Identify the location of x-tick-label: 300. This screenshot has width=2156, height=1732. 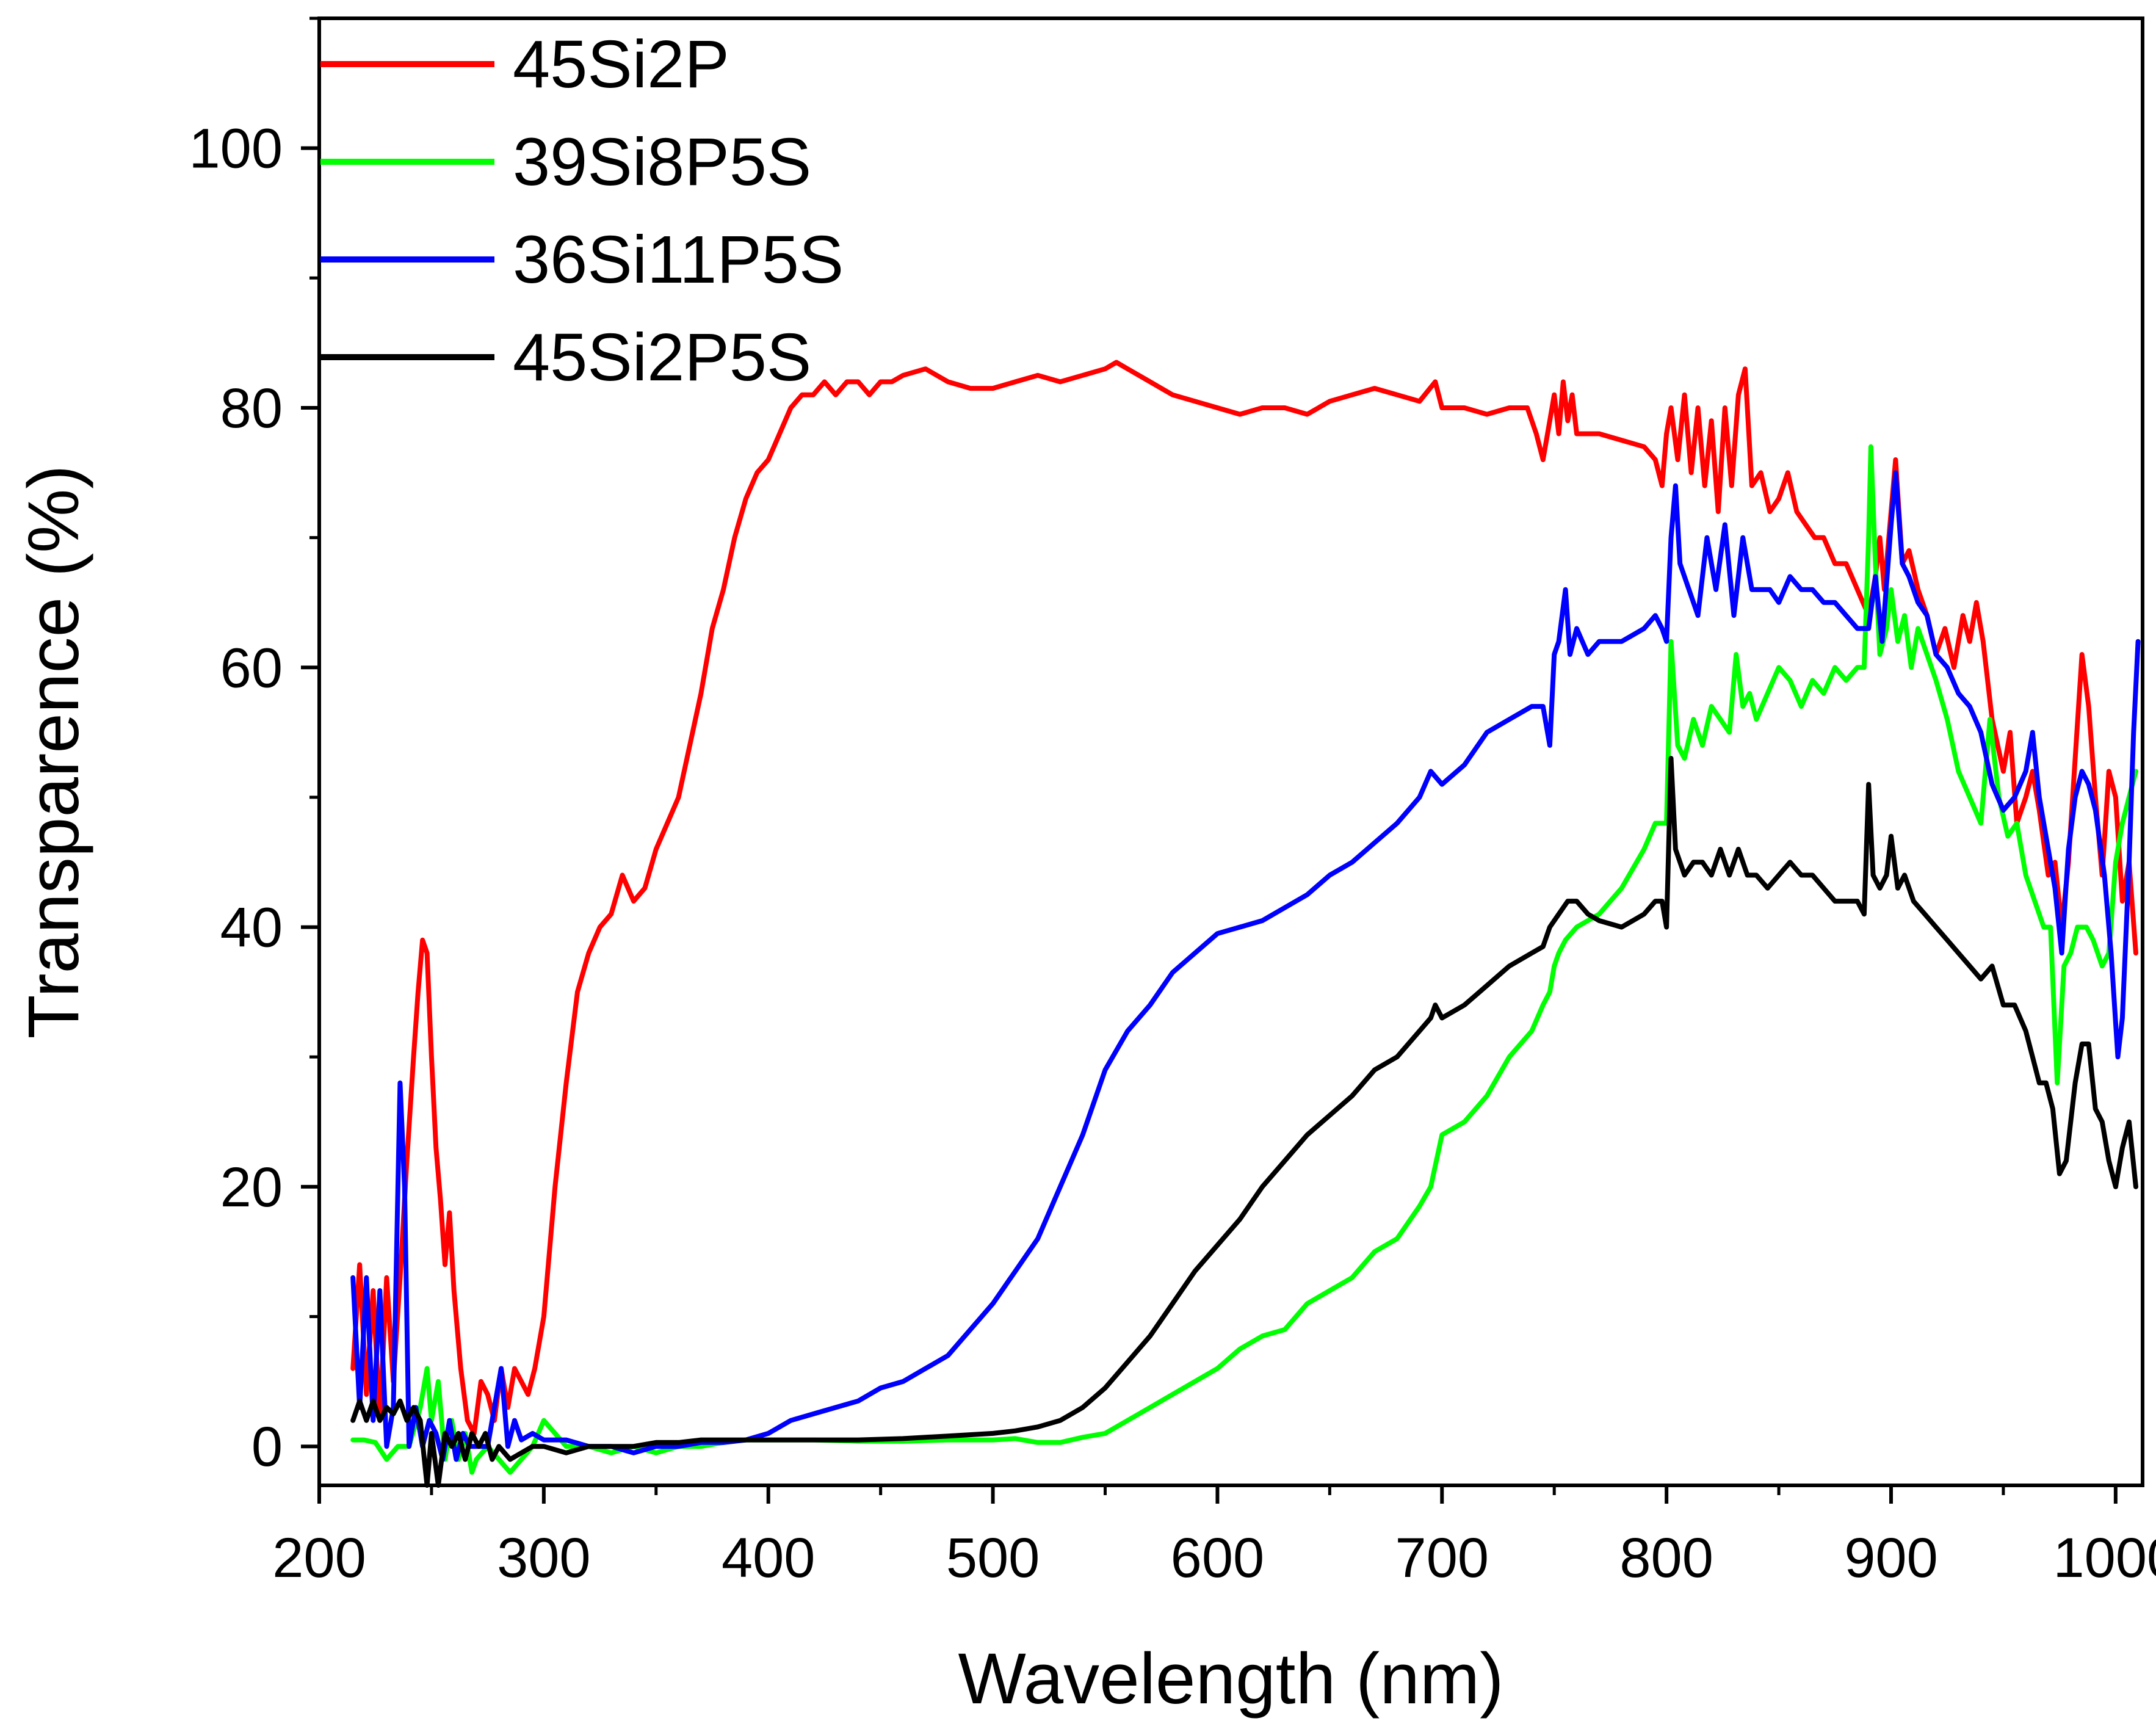
(544, 1558).